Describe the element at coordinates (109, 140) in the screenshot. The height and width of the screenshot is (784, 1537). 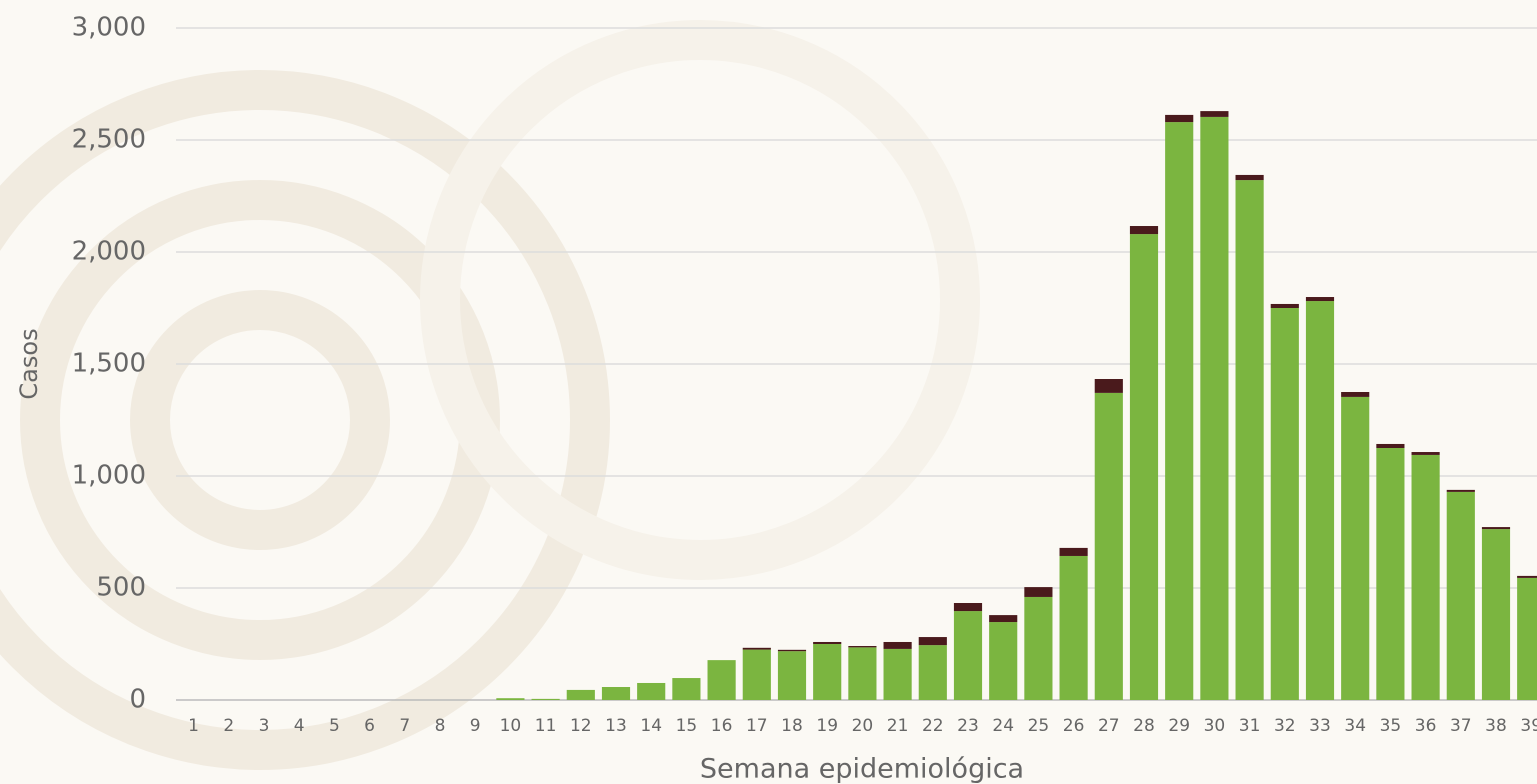
I see `y-tick-label: 2,500` at that location.